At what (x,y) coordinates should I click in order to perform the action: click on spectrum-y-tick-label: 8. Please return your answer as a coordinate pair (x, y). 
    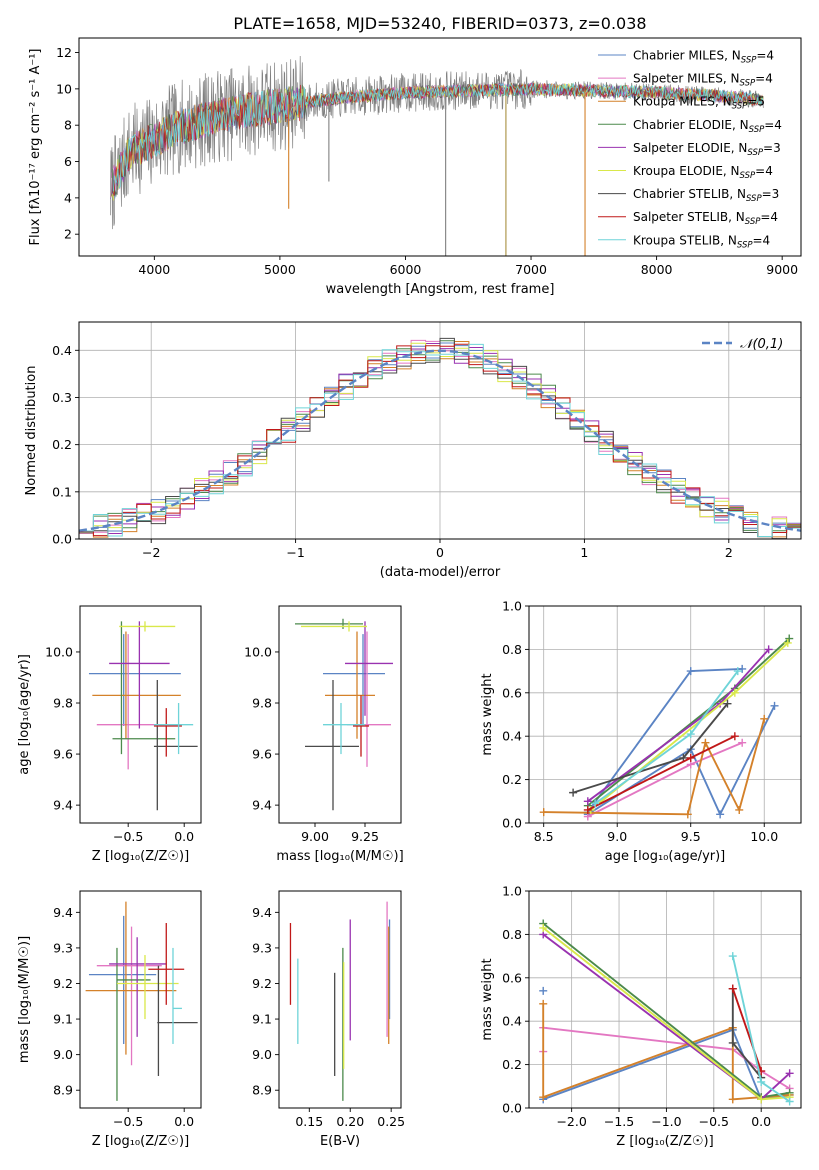
    Looking at the image, I should click on (68, 125).